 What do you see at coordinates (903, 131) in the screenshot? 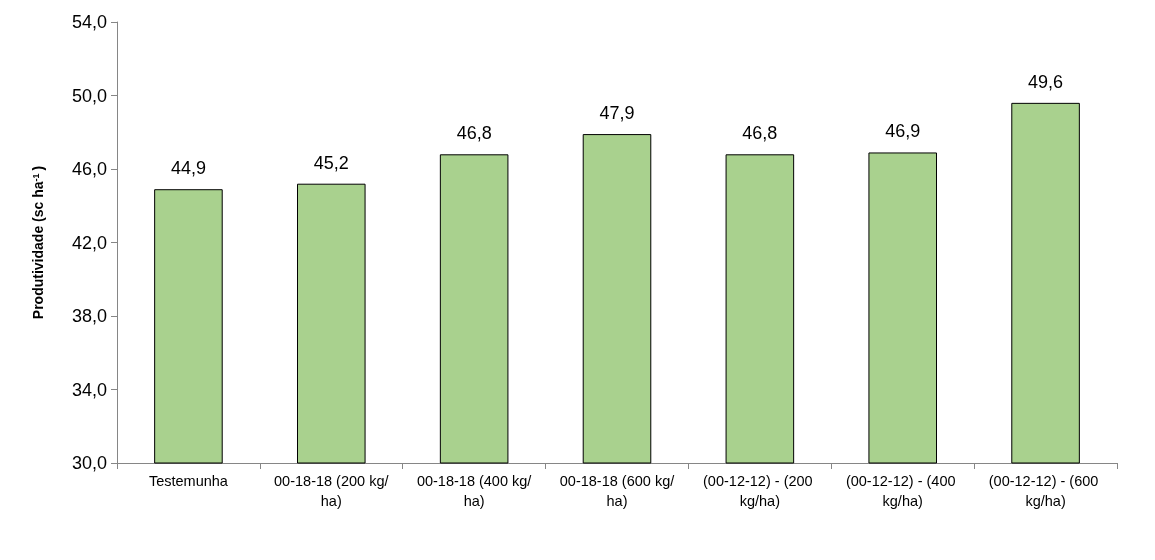
I see `data-label: 46,9` at bounding box center [903, 131].